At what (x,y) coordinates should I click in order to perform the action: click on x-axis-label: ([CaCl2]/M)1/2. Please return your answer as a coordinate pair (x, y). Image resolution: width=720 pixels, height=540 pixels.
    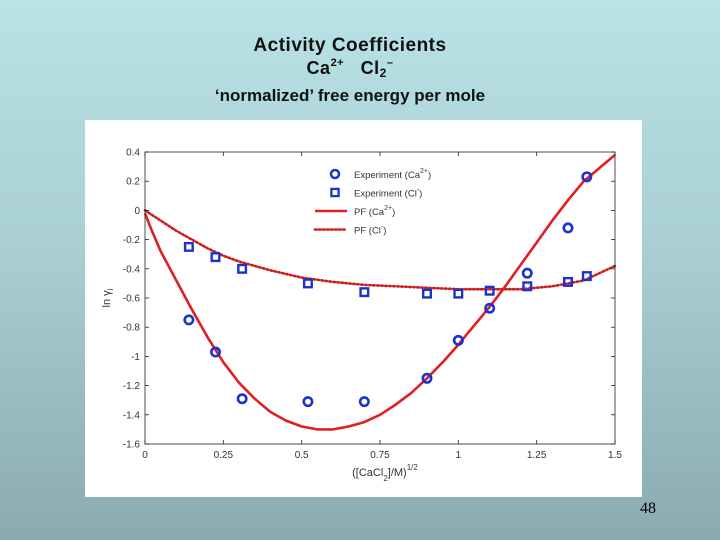
    Looking at the image, I should click on (385, 473).